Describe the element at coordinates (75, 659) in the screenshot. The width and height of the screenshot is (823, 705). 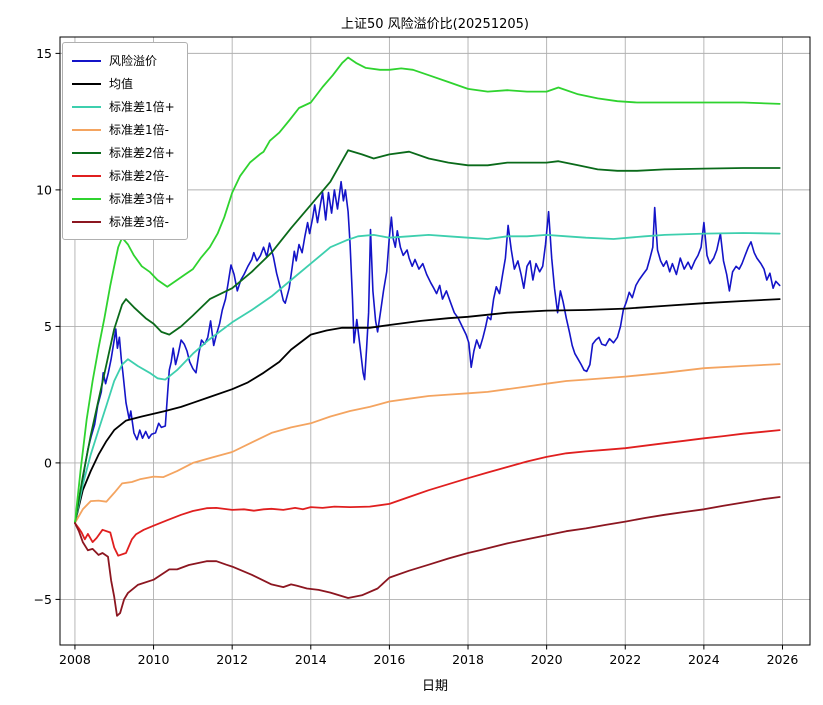
I see `x-tick-label: 2008` at that location.